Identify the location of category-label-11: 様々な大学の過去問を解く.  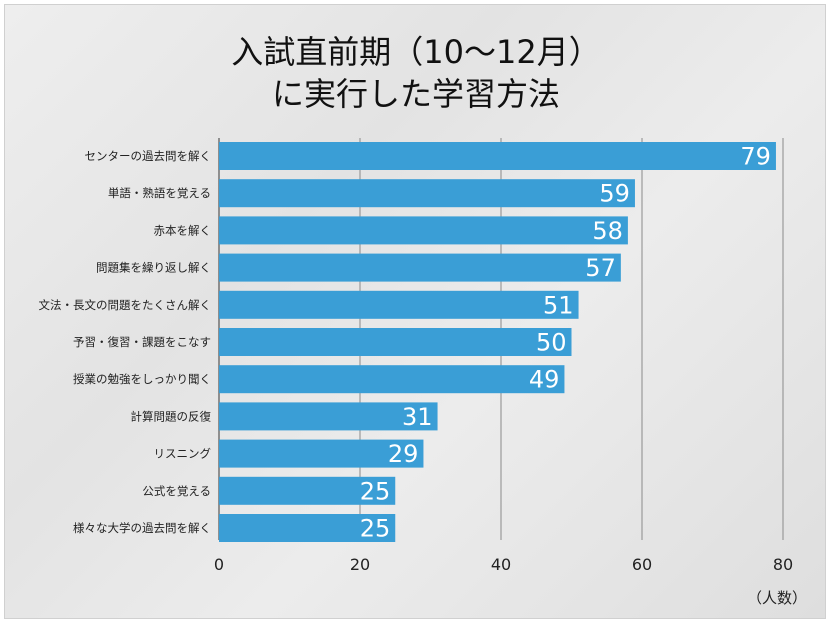
(142, 528).